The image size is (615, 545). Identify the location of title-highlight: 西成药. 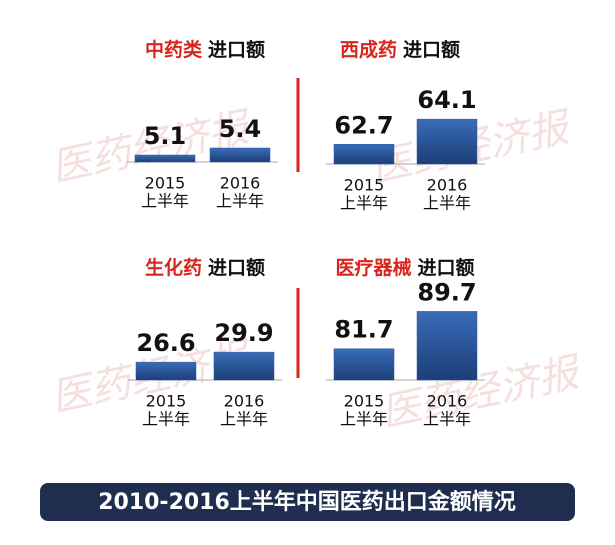
(368, 49).